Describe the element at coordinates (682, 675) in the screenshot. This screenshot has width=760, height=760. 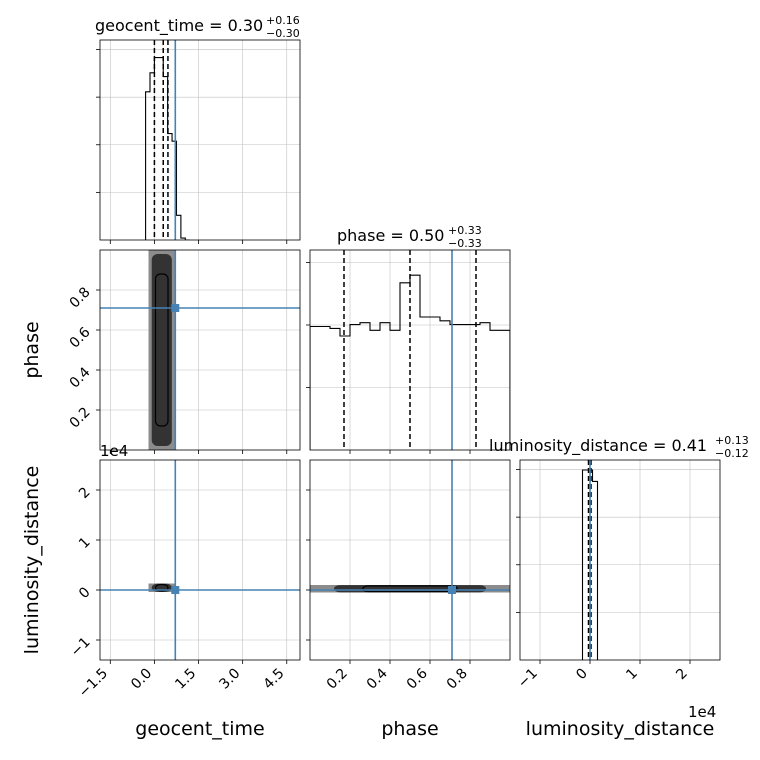
I see `x-tick-label: 2` at that location.